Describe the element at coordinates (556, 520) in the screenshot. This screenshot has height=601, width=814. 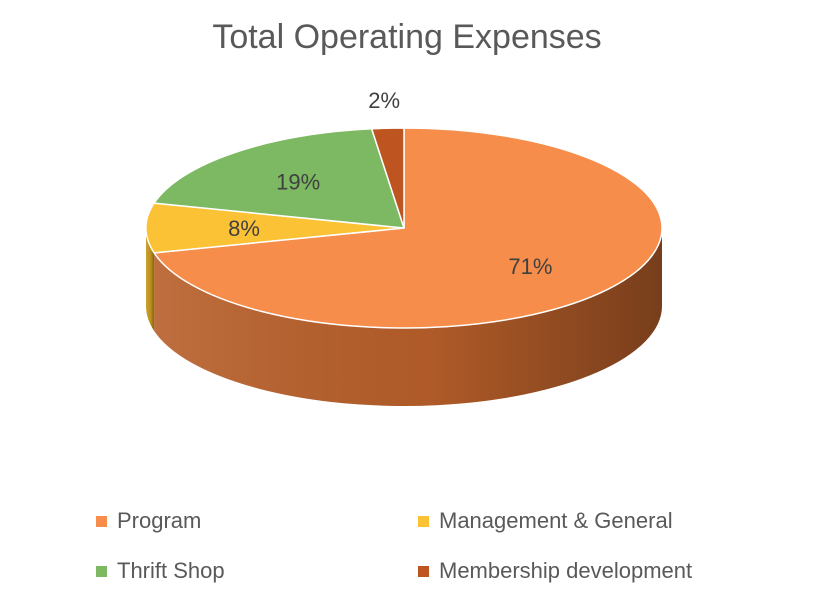
I see `legend-label: Management & General` at that location.